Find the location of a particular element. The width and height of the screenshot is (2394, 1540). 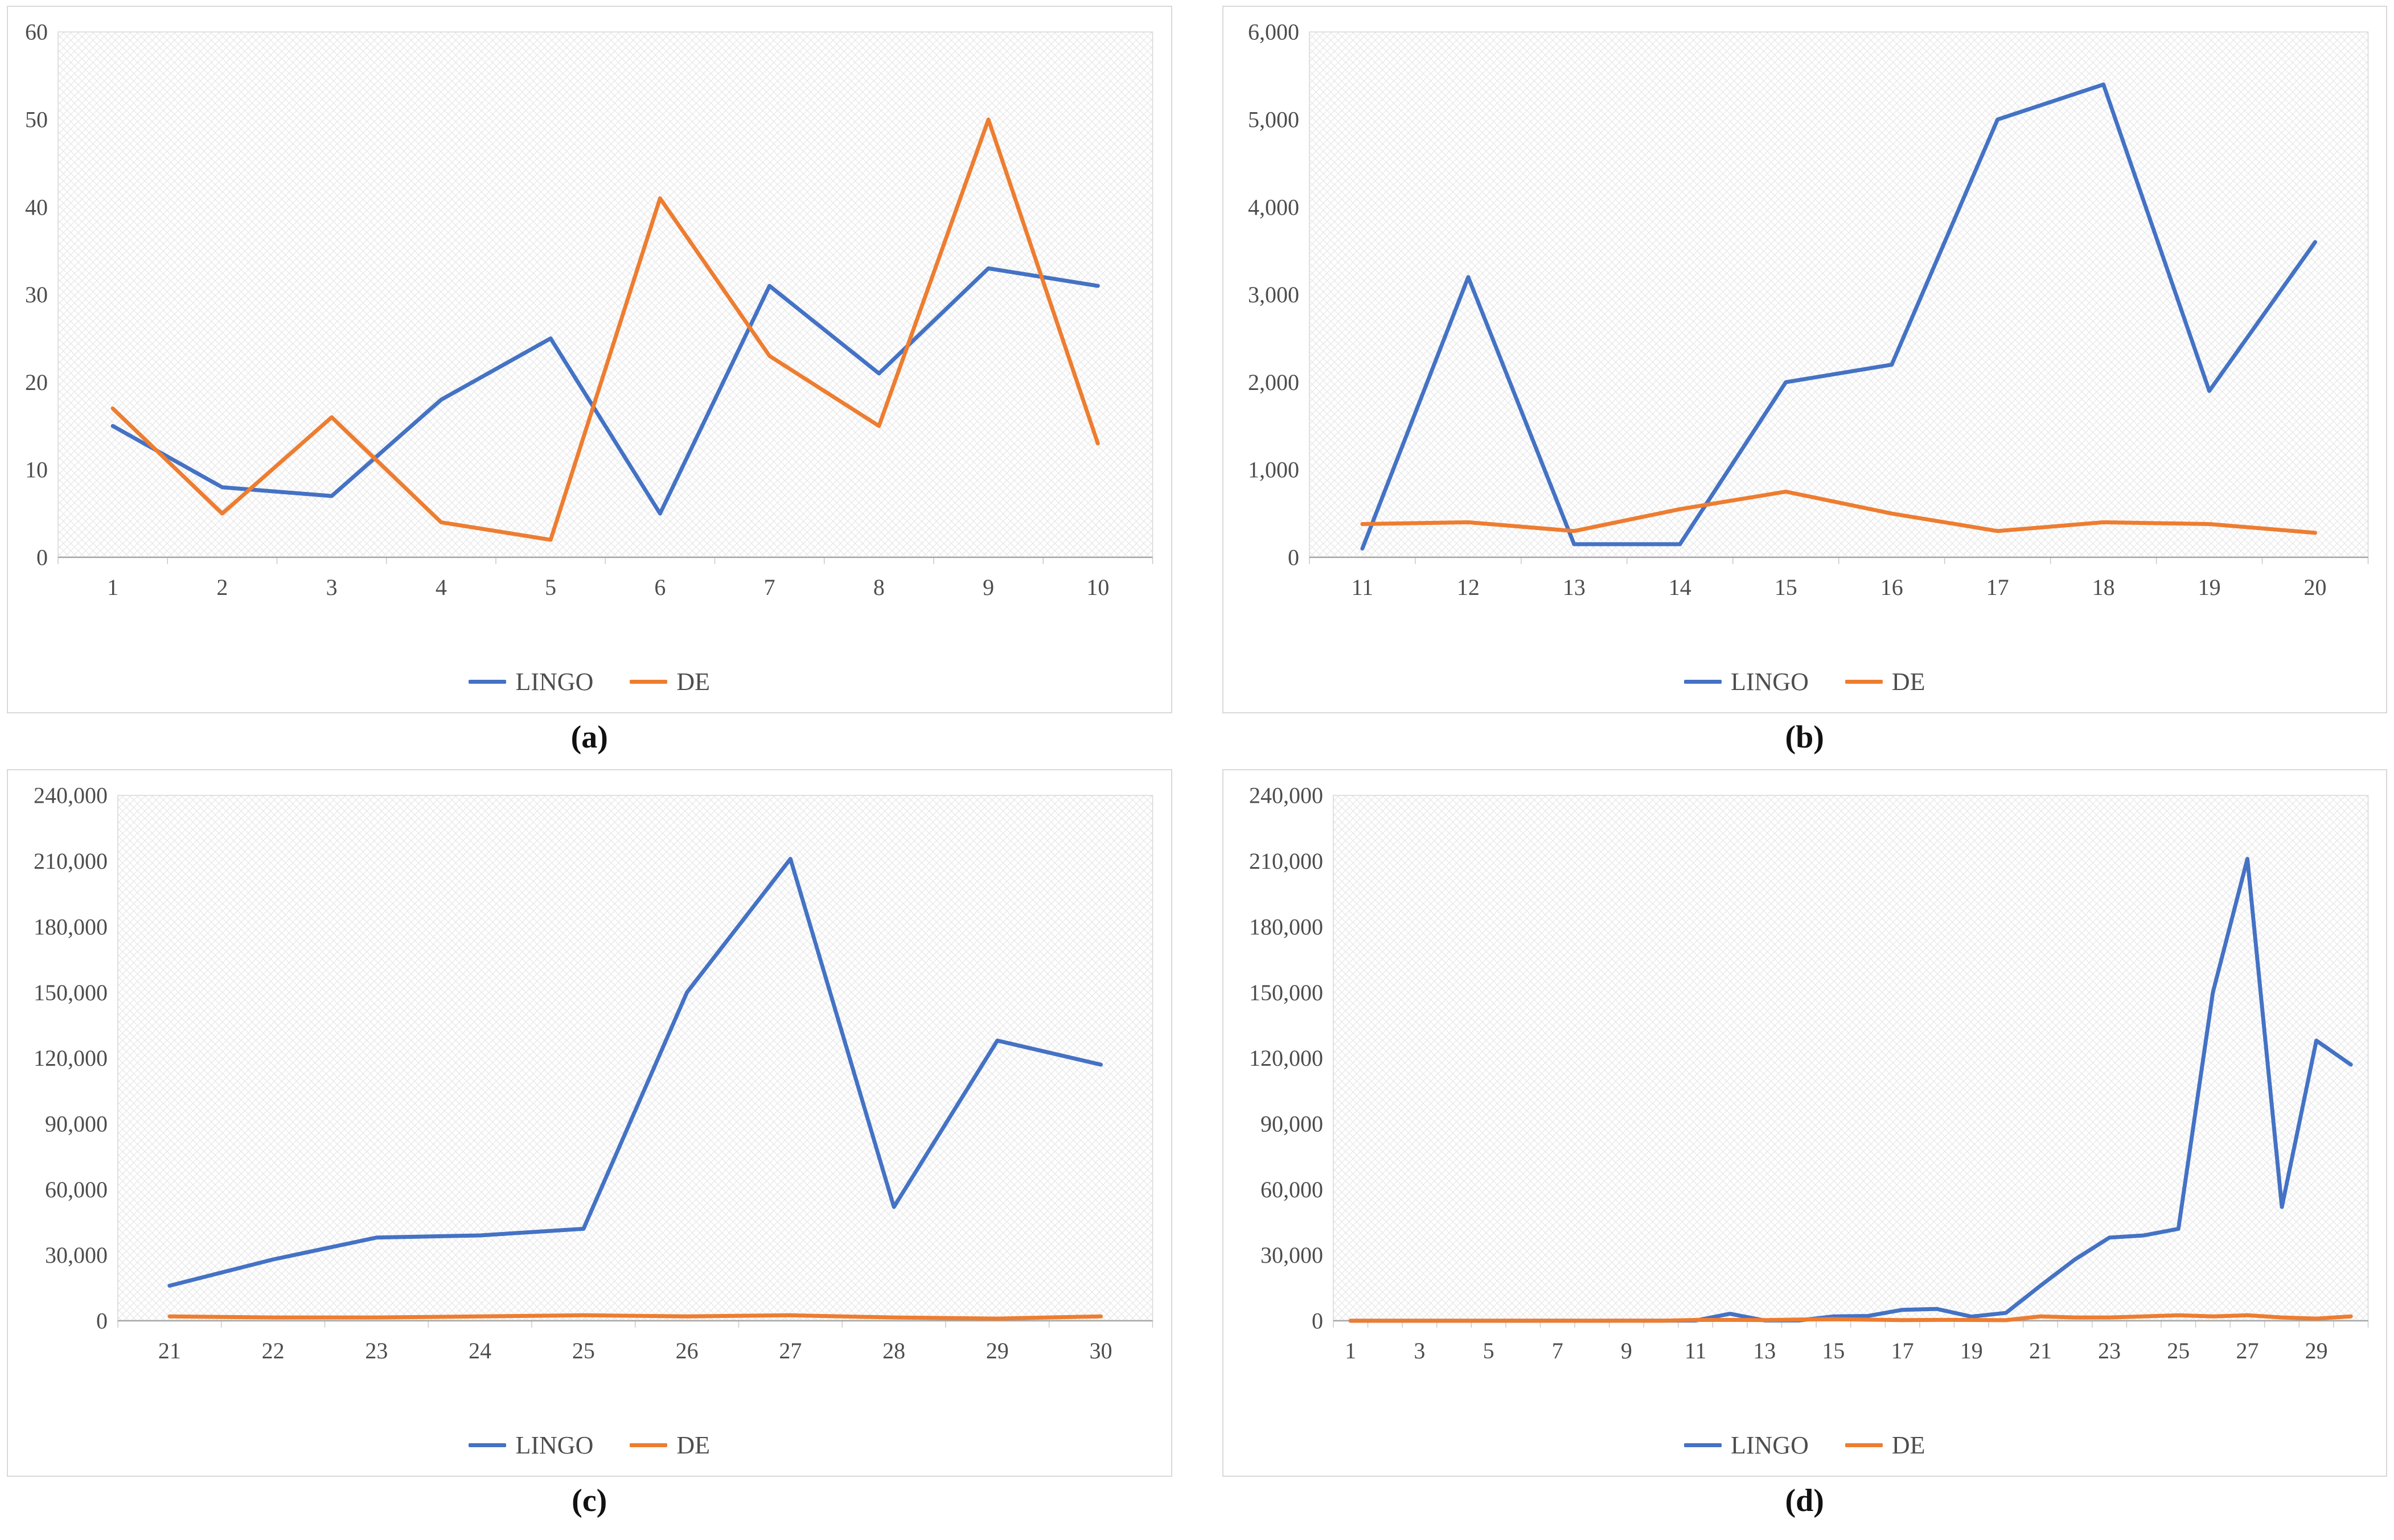

svg-text: 8 is located at coordinates (879, 587).